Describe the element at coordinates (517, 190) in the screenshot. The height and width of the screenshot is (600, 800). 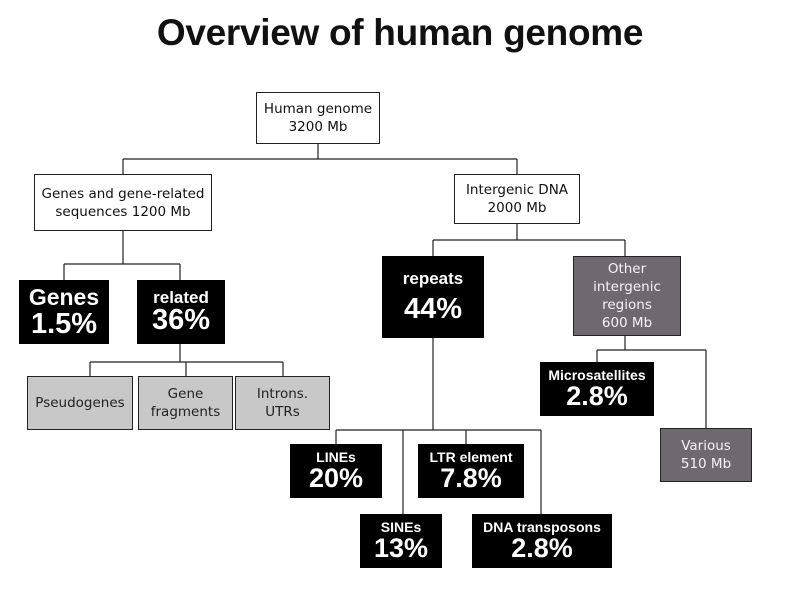
I see `node-label: Intergenic DNA` at that location.